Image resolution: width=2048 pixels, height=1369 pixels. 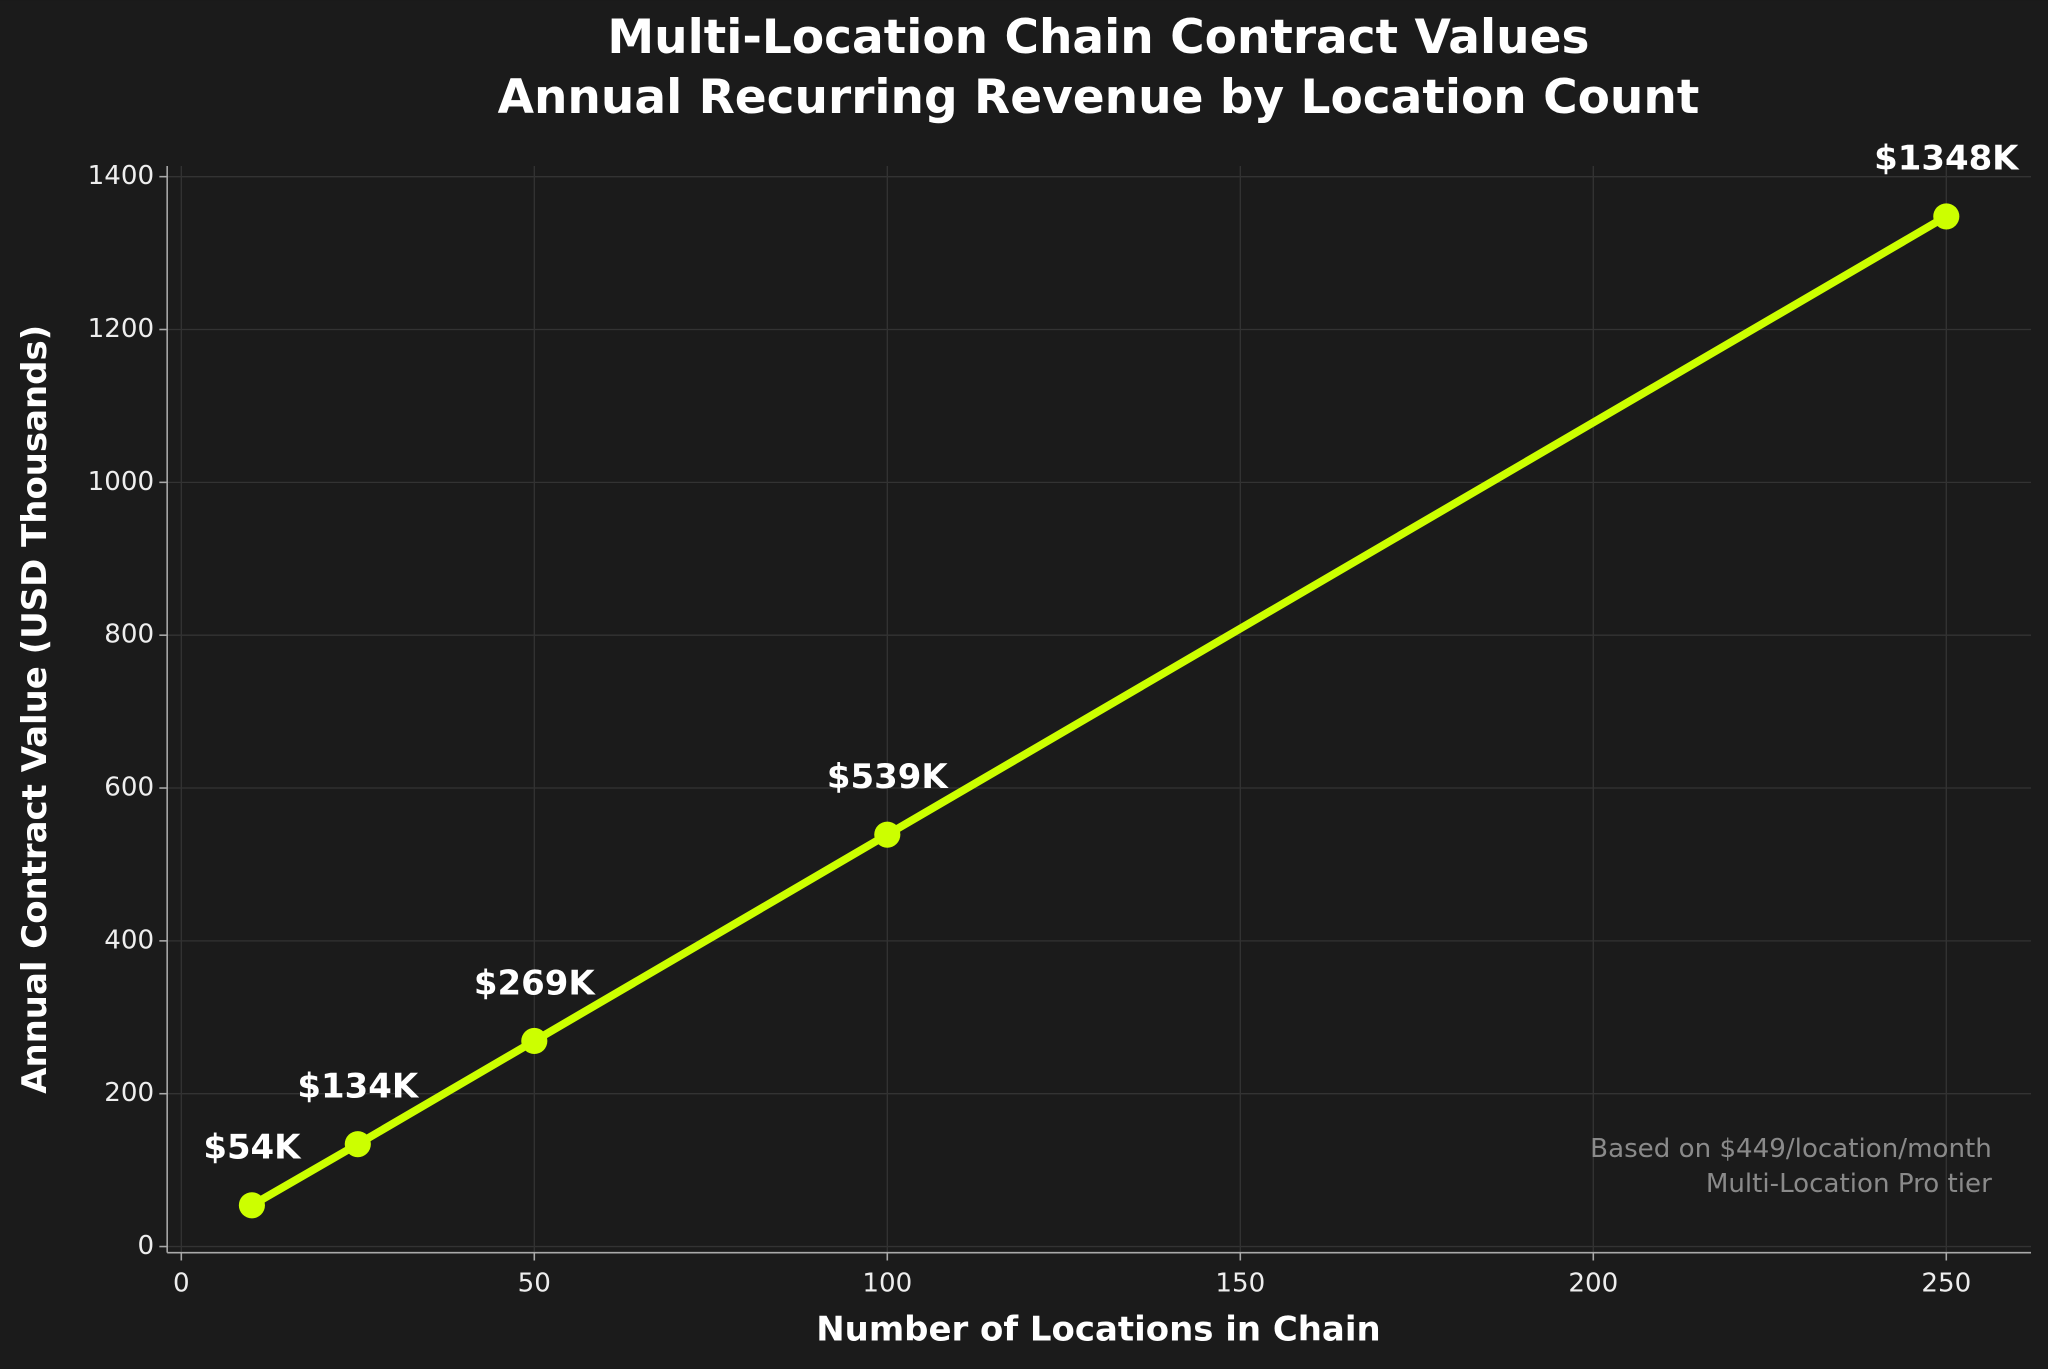 What do you see at coordinates (534, 1284) in the screenshot?
I see `x-tick-label: 50` at bounding box center [534, 1284].